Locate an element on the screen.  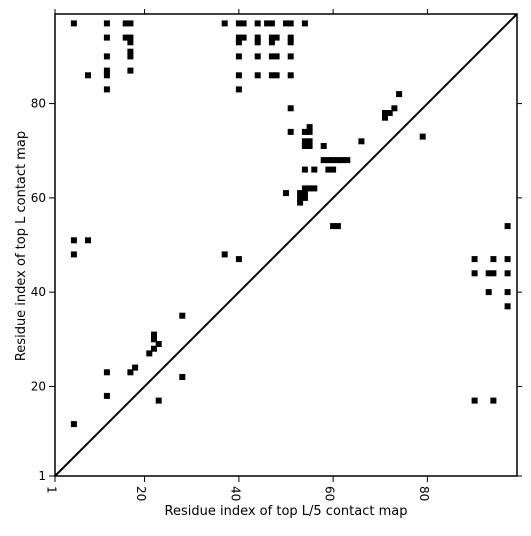
y-axis-title: Residue index of top L contact map is located at coordinates (21, 246).